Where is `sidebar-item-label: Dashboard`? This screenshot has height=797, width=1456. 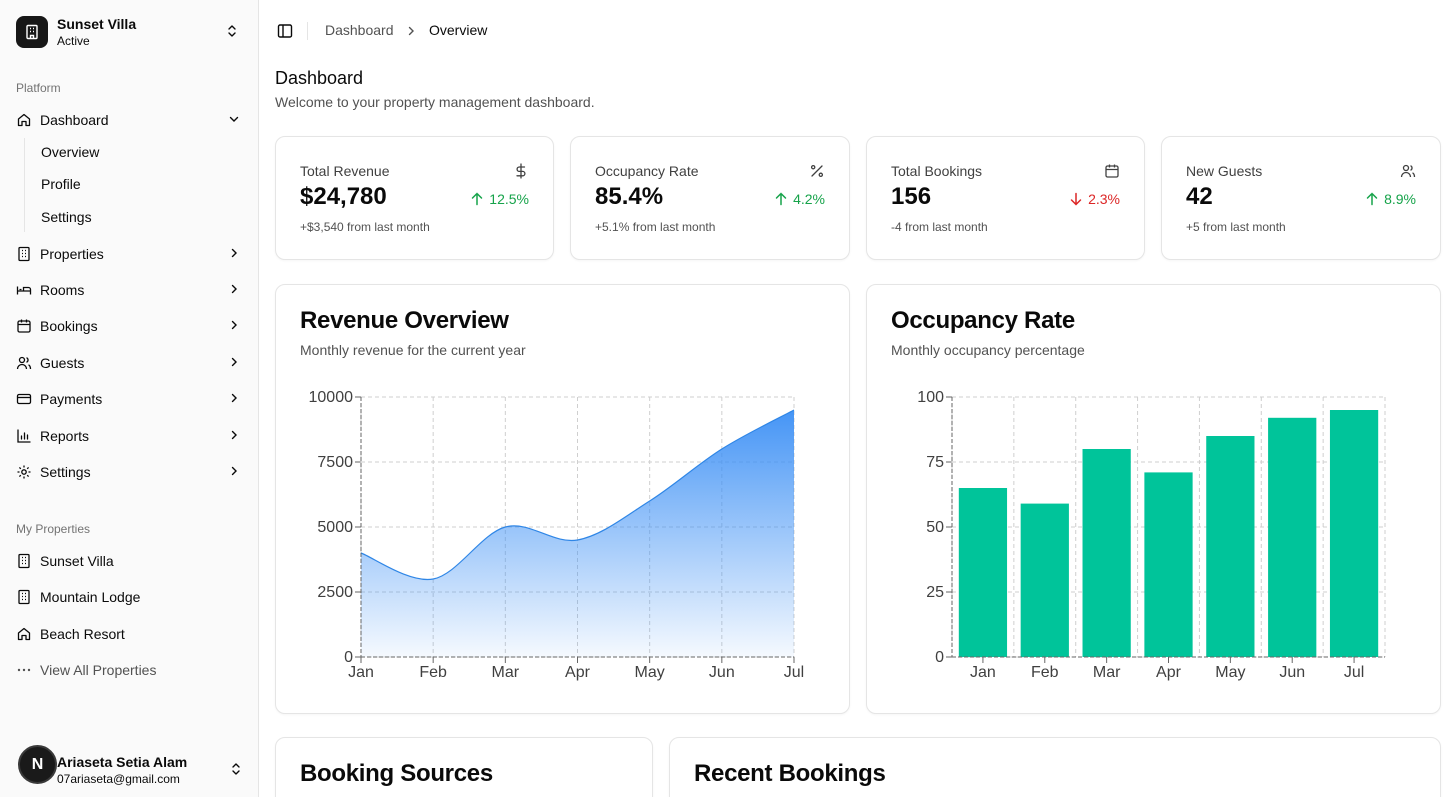
sidebar-item-label: Dashboard is located at coordinates (74, 120).